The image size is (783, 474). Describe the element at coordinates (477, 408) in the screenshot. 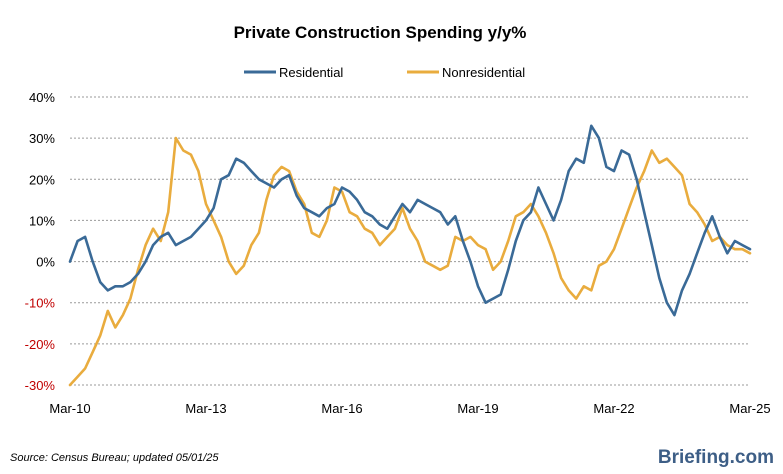

I see `x-tick-label: Mar-19` at that location.